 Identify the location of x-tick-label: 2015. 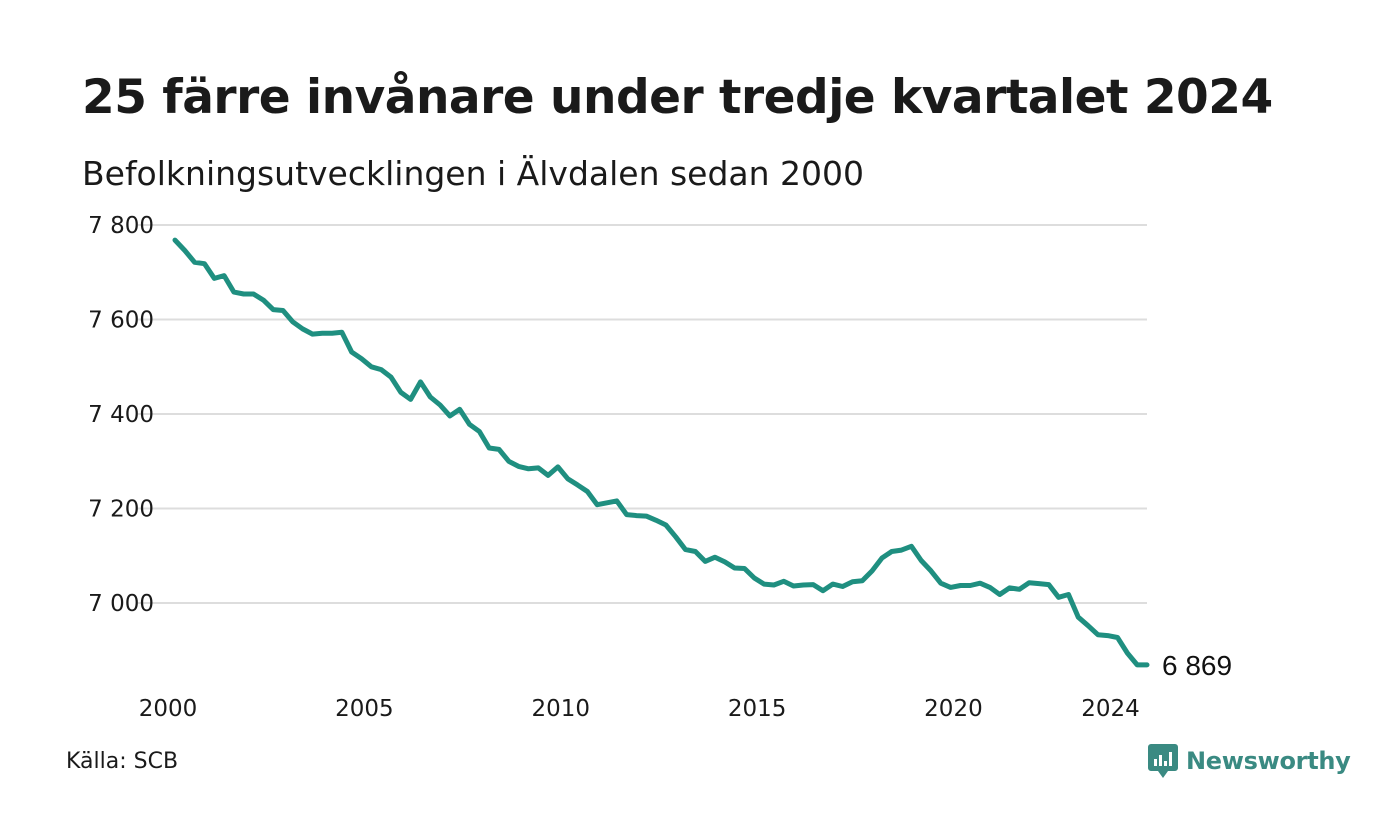
(757, 709).